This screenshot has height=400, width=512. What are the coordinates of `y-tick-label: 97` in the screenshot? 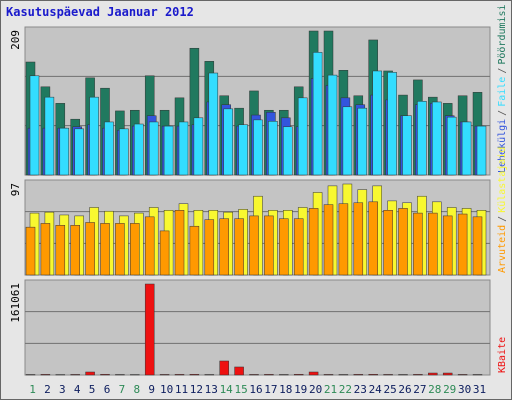 It's located at (15, 189).